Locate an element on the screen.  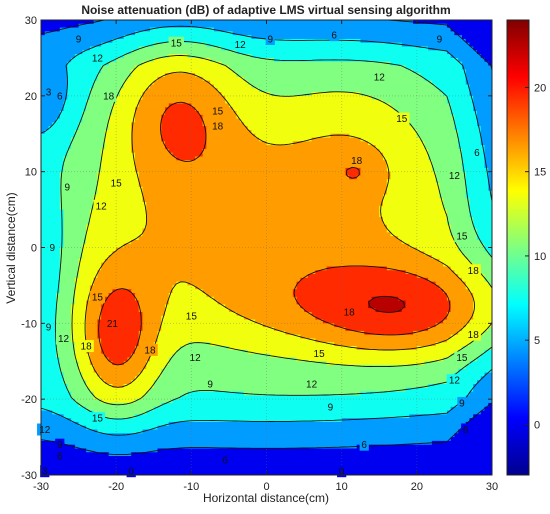
y-tick-label: 20 is located at coordinates (31, 97).